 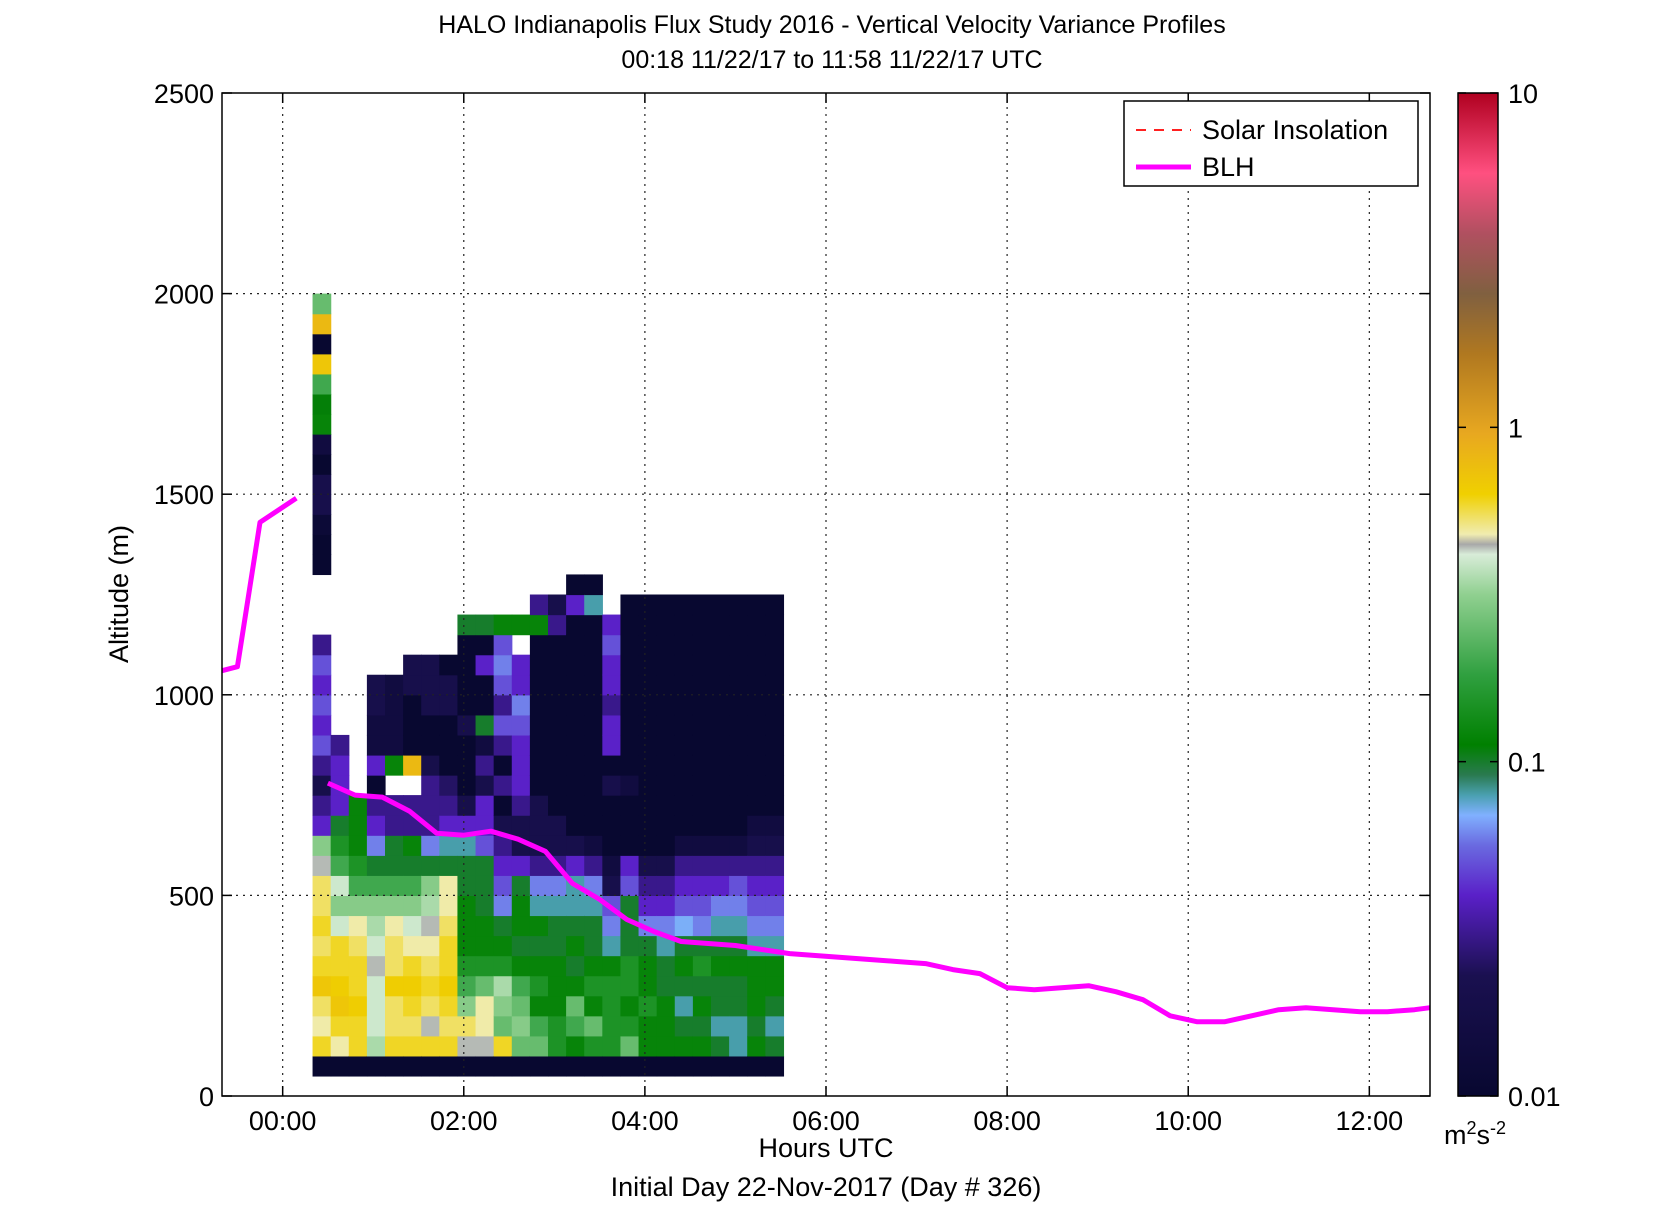 What do you see at coordinates (1534, 1097) in the screenshot?
I see `colorbar-tick-label: 0.01` at bounding box center [1534, 1097].